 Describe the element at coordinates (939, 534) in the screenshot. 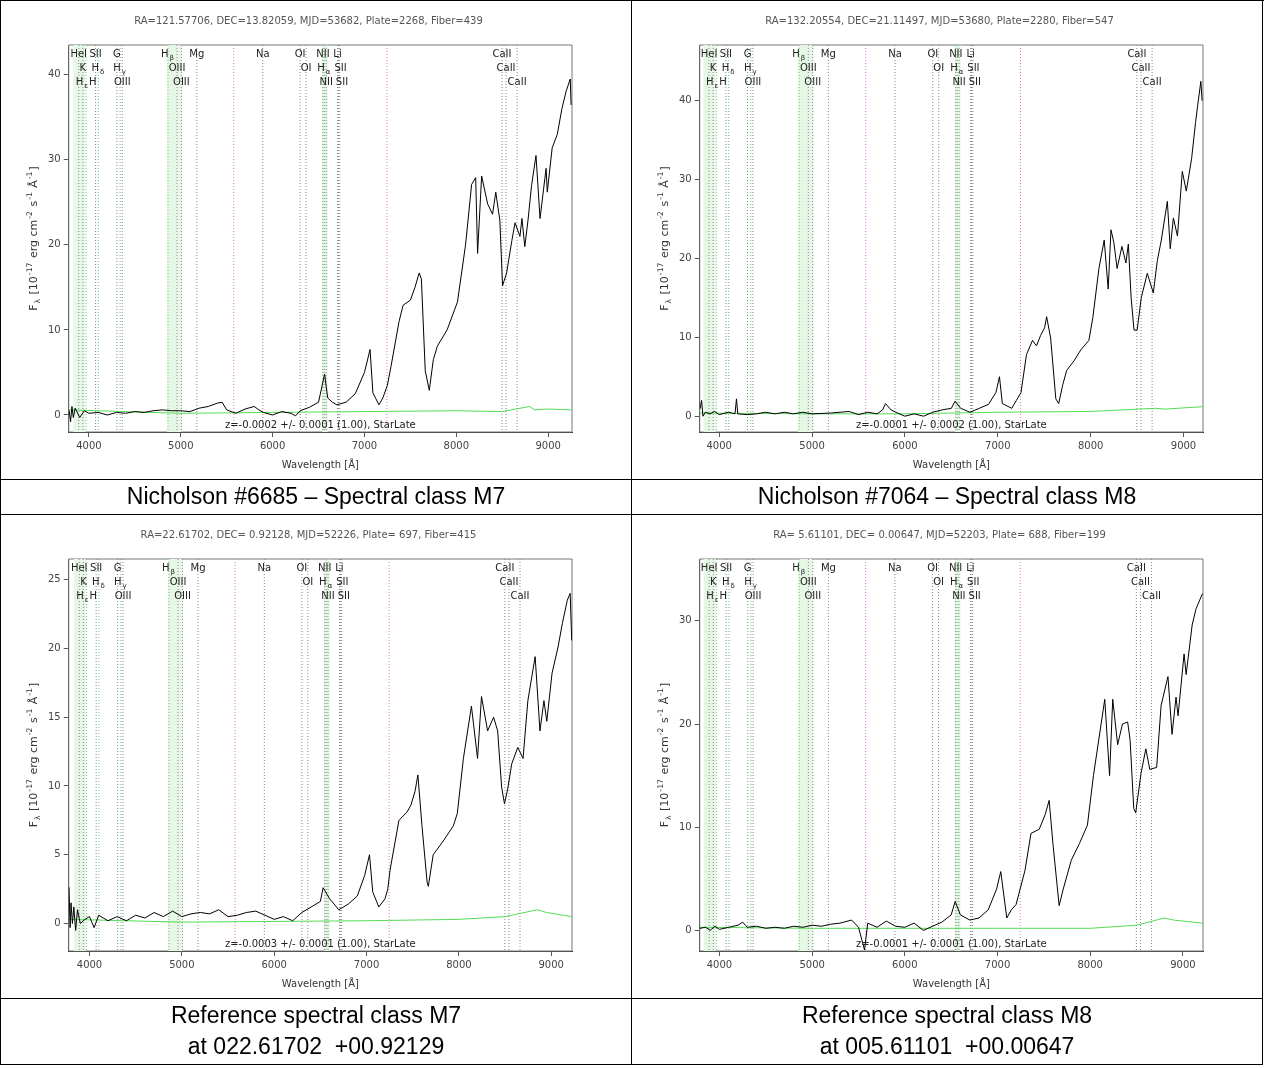

I see `chart-title: RA= 5.61101, DEC= 0.00647, MJD=52203, Plate= 688, Fiber=199` at that location.